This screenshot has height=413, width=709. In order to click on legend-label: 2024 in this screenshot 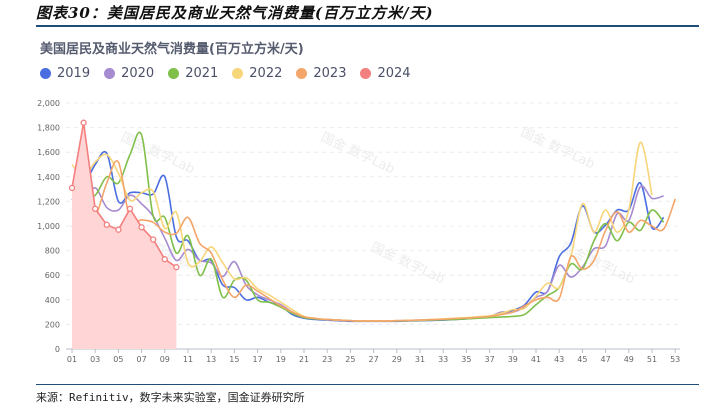, I will do `click(394, 73)`.